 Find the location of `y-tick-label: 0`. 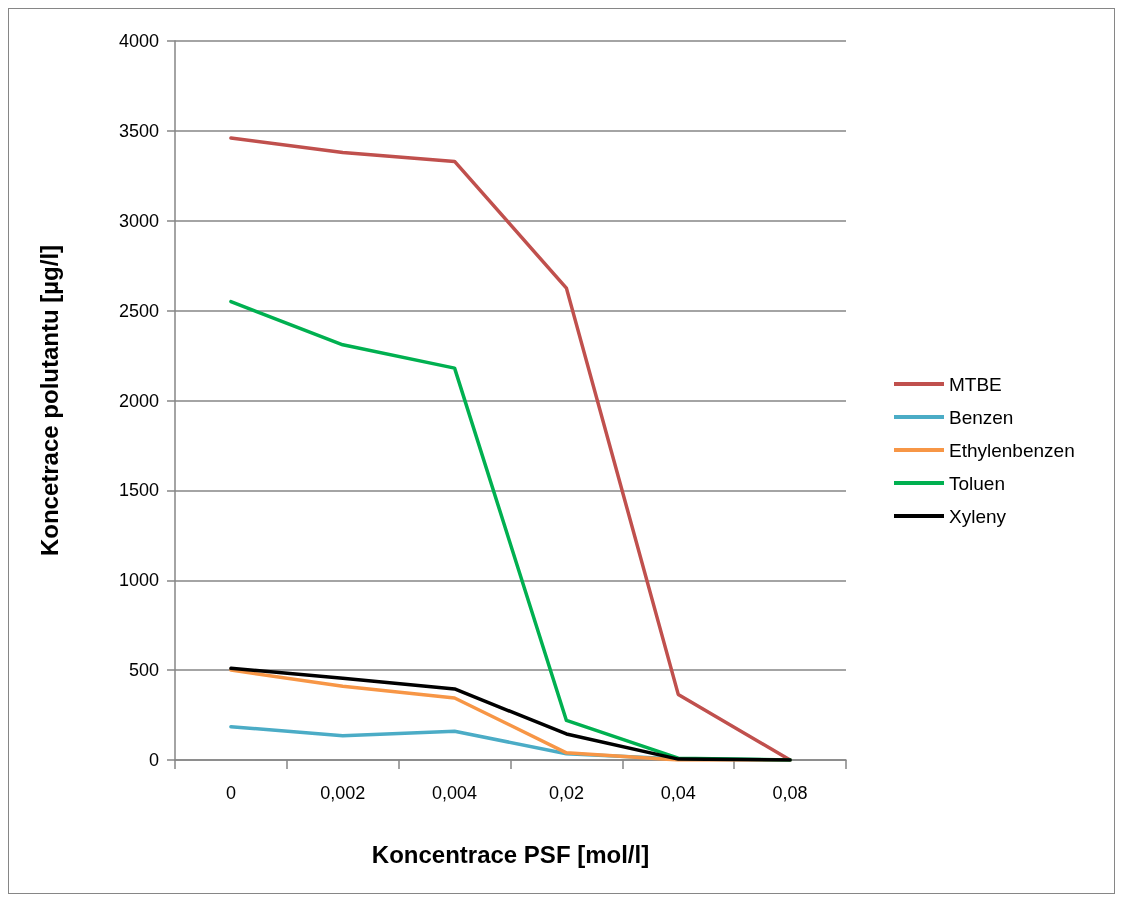

y-tick-label: 0 is located at coordinates (153, 760).